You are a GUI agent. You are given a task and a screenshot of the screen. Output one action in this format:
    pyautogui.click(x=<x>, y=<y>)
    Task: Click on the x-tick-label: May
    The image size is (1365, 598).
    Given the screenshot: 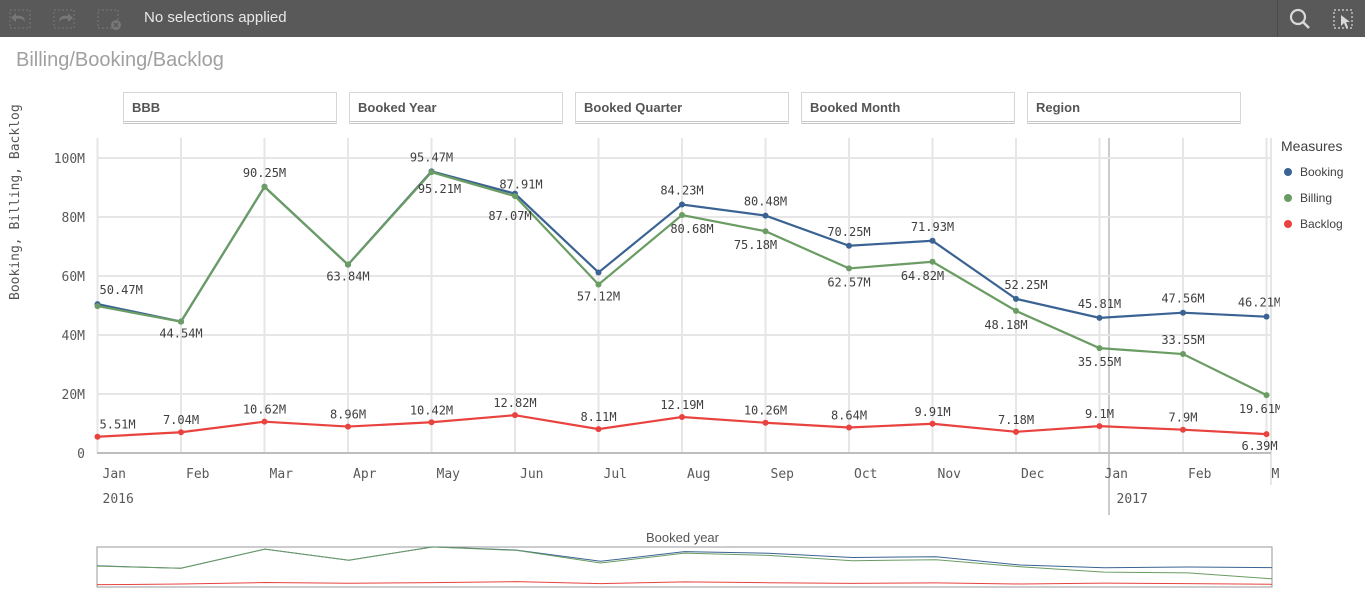 What is the action you would take?
    pyautogui.click(x=449, y=474)
    